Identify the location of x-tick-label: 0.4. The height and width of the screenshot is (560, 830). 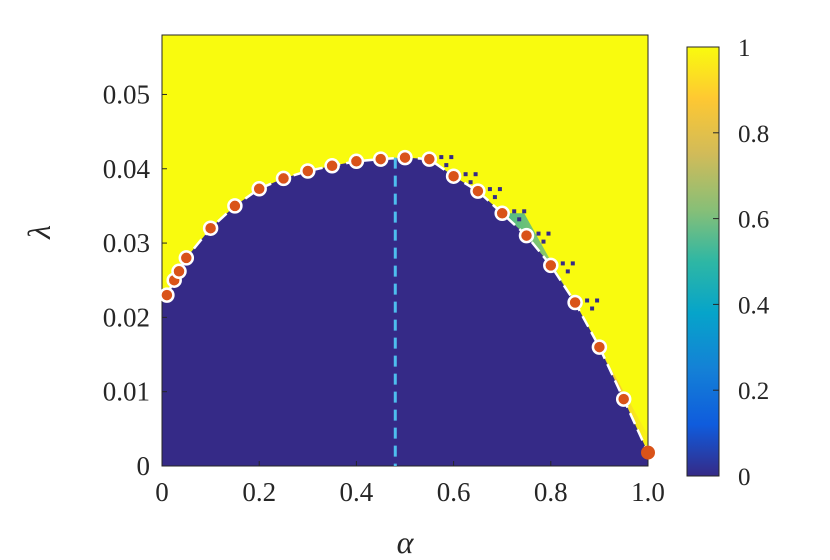
(357, 492).